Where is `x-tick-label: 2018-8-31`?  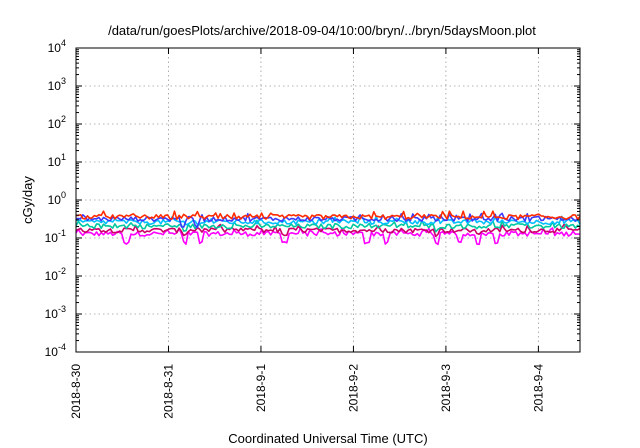
x-tick-label: 2018-8-31 is located at coordinates (168, 391).